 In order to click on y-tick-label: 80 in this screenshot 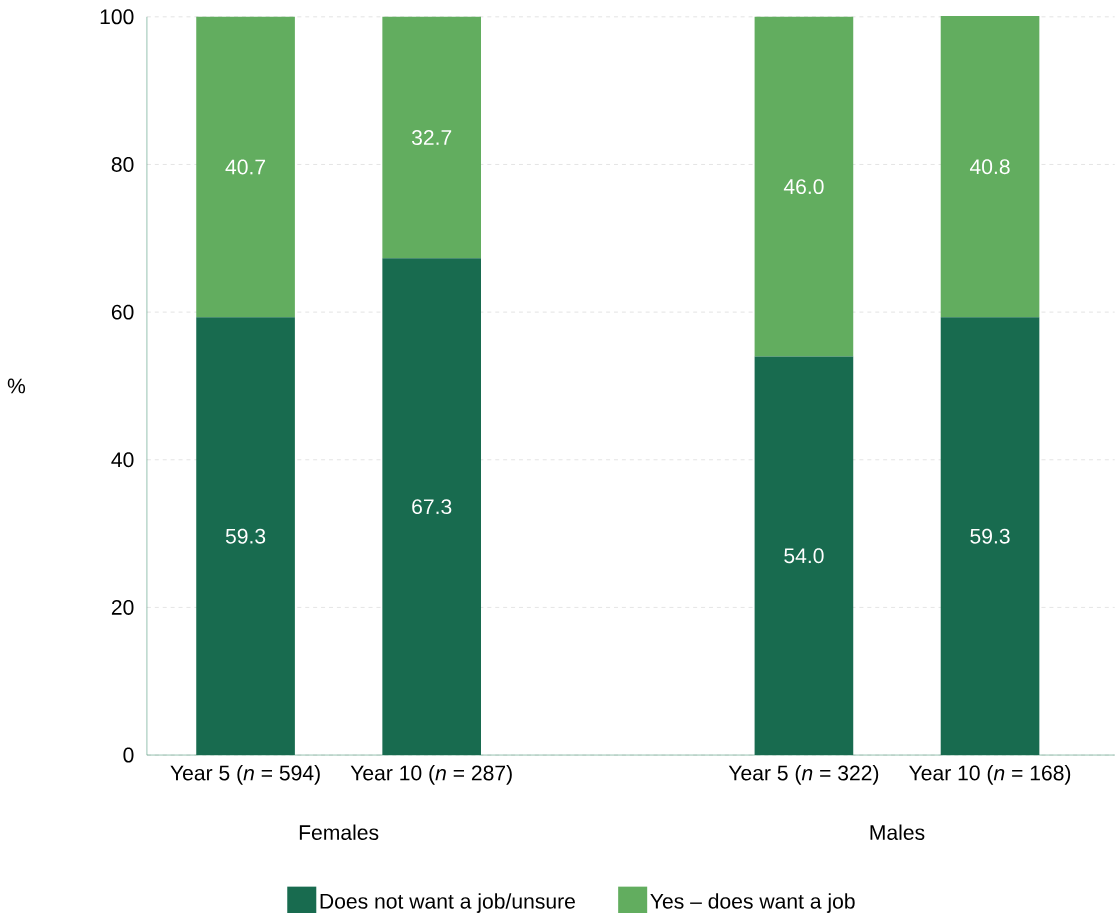, I will do `click(122, 164)`.